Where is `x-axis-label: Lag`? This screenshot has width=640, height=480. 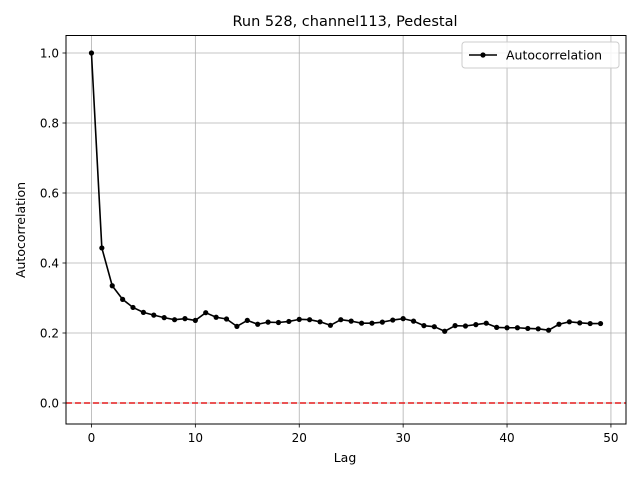 x-axis-label: Lag is located at coordinates (345, 457).